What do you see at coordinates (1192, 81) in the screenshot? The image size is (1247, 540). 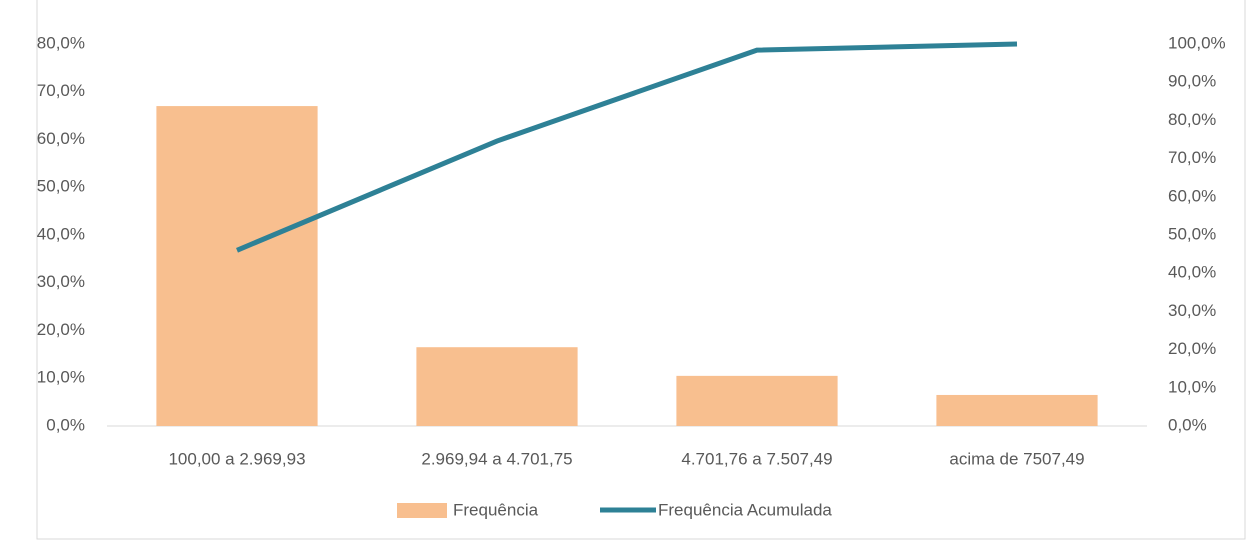 I see `y2-tick-label: 90,0%` at bounding box center [1192, 81].